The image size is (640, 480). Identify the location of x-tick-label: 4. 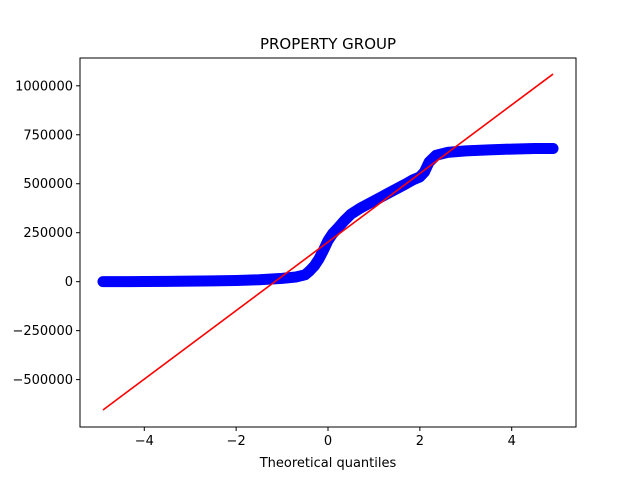
(512, 441).